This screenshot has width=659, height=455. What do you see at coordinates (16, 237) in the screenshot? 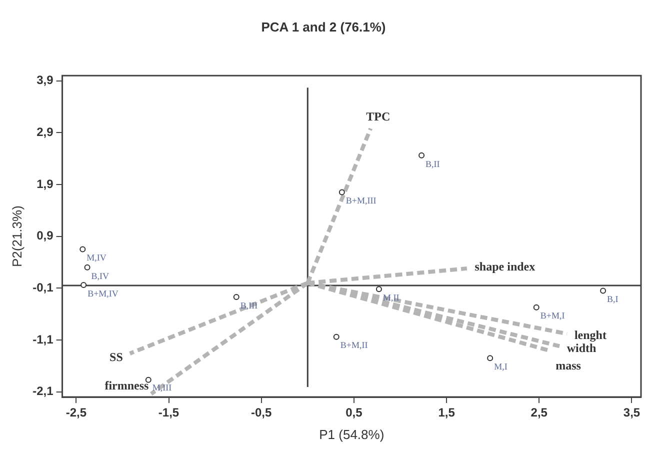
I see `y-axis-title: P2(21.3%)` at bounding box center [16, 237].